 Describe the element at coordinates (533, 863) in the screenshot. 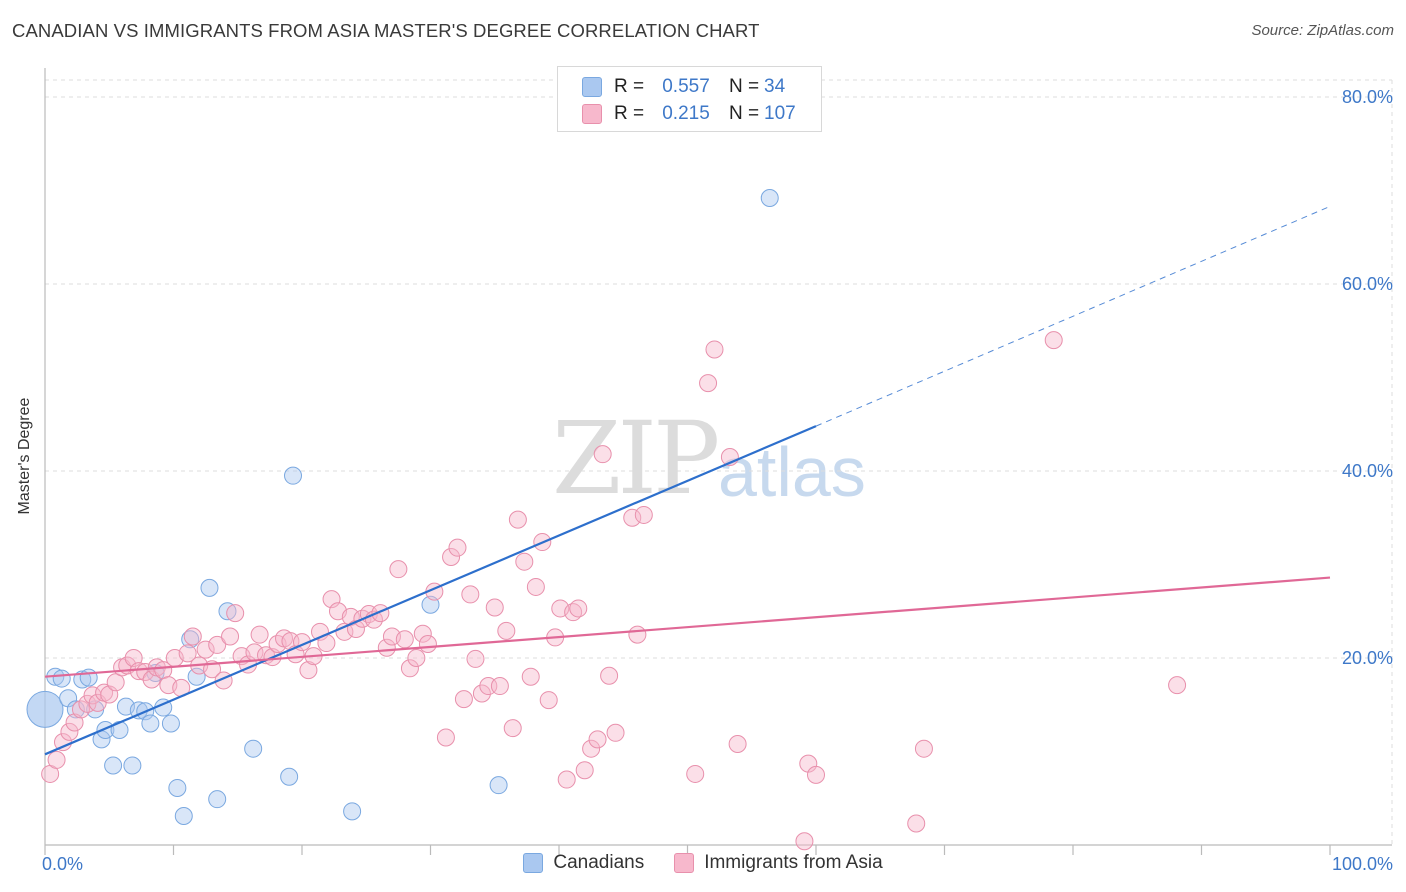

I see `legend-swatch-canadians` at that location.